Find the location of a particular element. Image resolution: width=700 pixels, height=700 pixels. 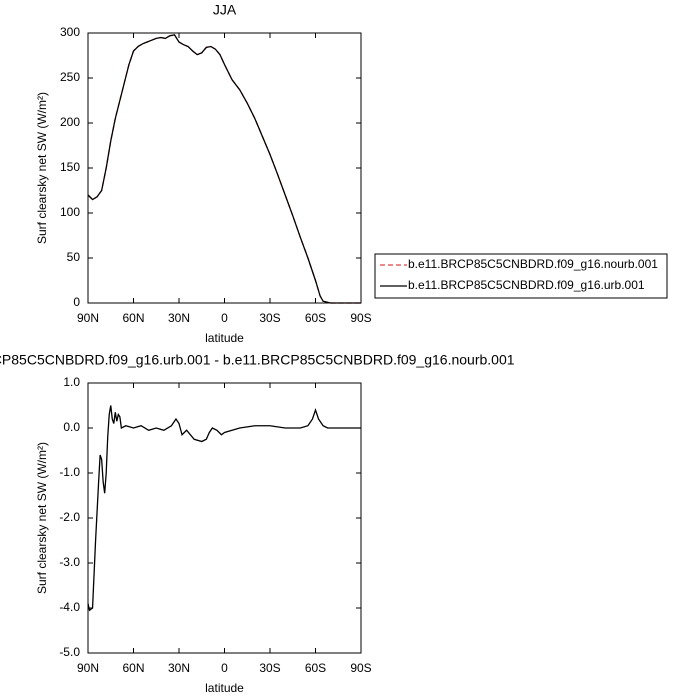

data-line is located at coordinates (224, 508).